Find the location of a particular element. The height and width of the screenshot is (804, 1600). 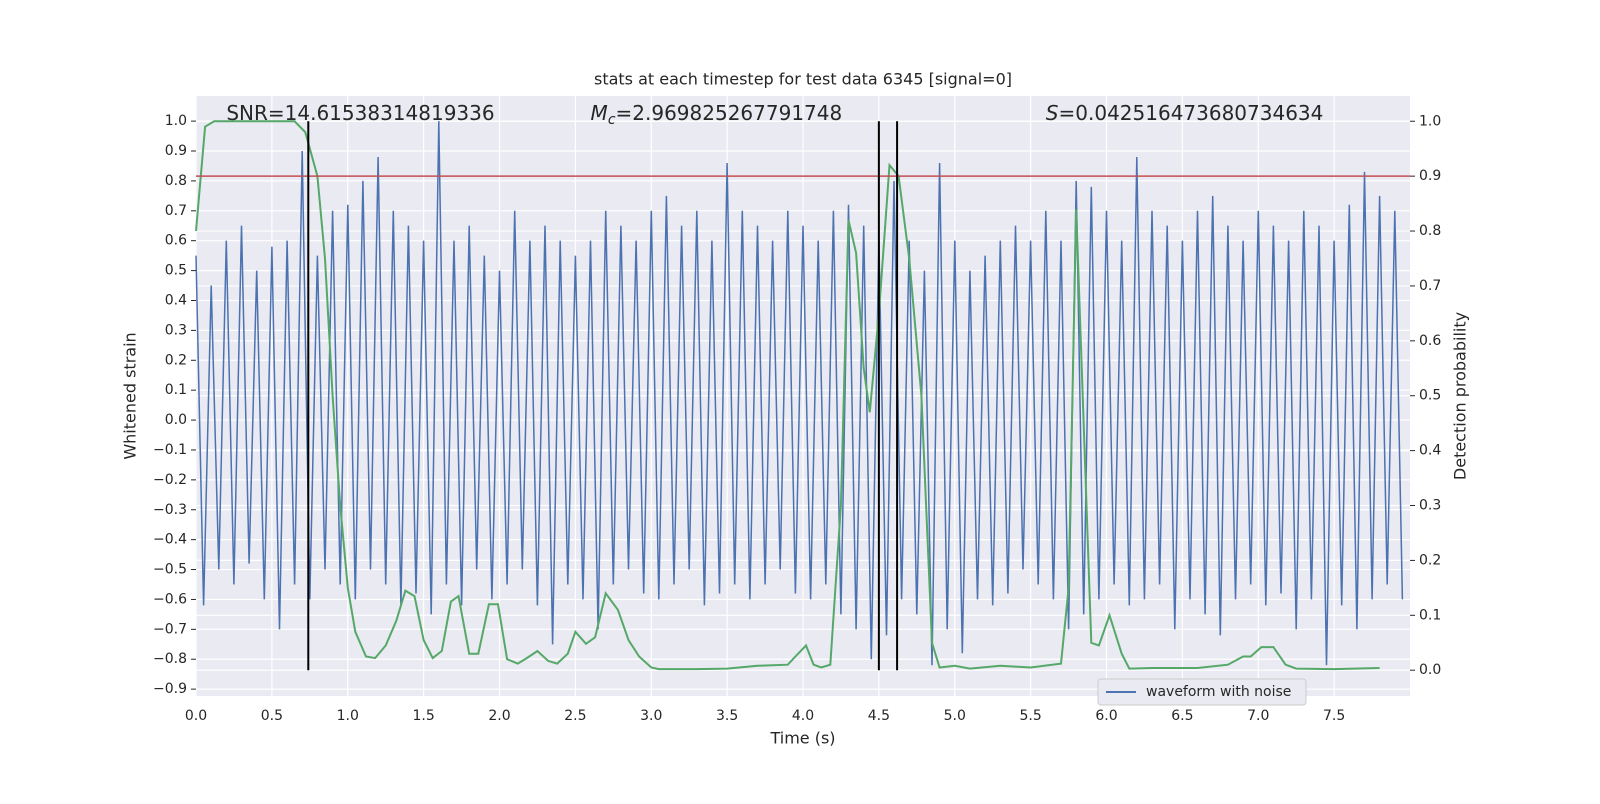

x-tick-label: 1.5 is located at coordinates (423, 716).